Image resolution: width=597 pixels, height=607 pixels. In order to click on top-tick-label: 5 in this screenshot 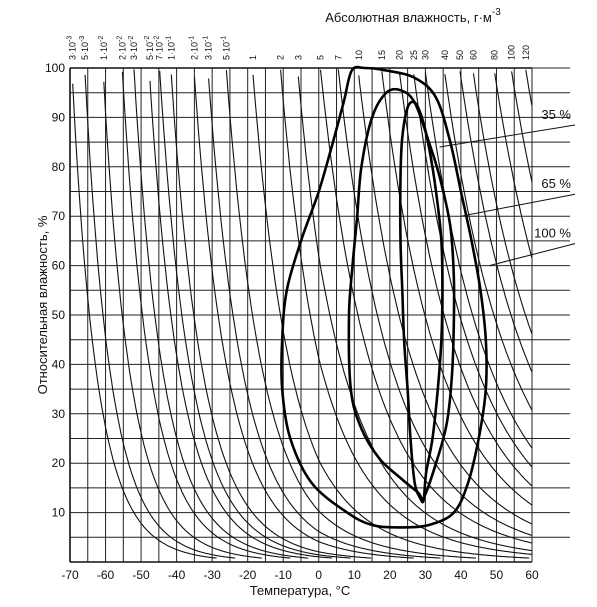, I will do `click(321, 57)`.